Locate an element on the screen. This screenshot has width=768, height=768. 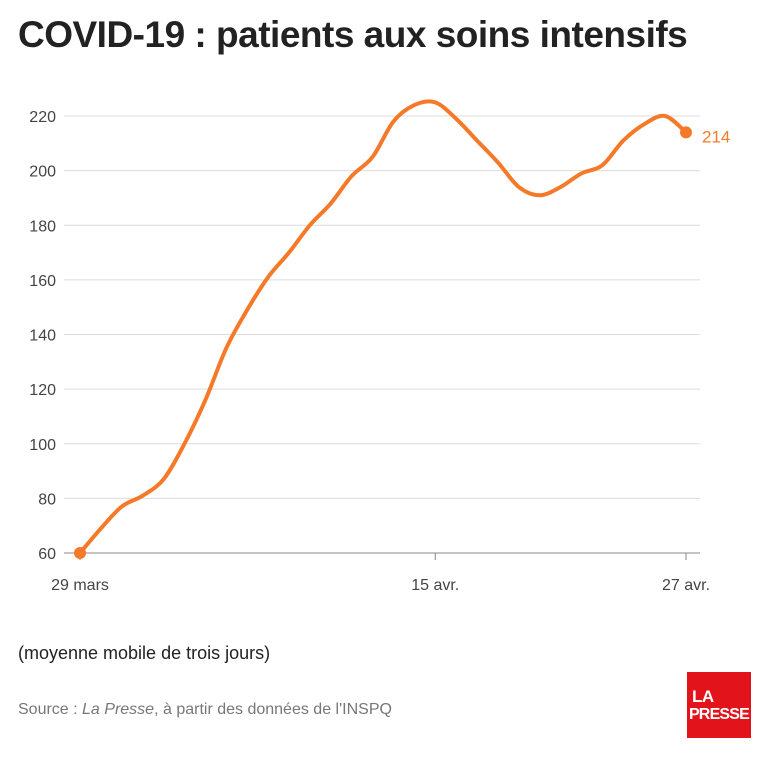
source-prefix: Source : is located at coordinates (50, 709).